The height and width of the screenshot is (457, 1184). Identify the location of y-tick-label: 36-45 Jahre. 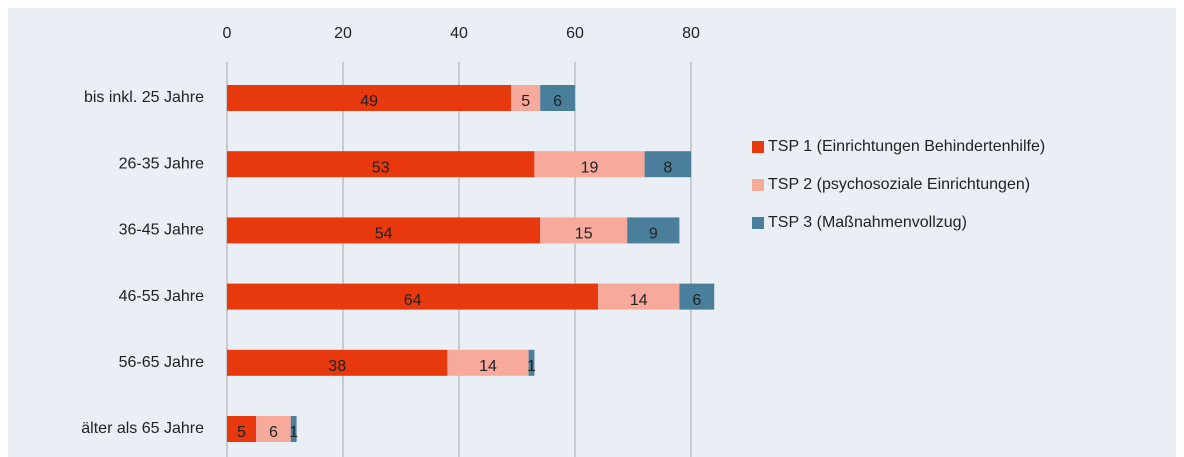
(161, 230).